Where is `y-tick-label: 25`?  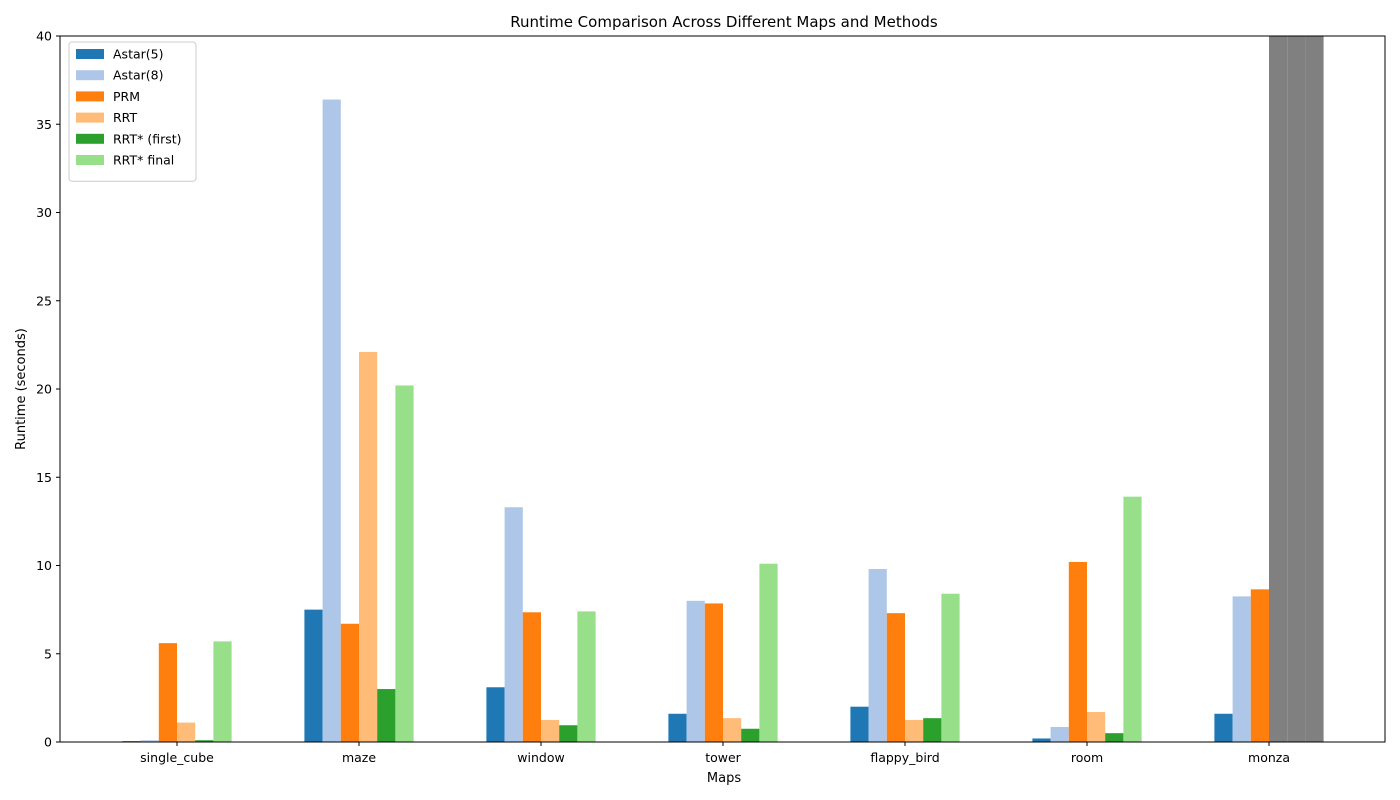 y-tick-label: 25 is located at coordinates (44, 300).